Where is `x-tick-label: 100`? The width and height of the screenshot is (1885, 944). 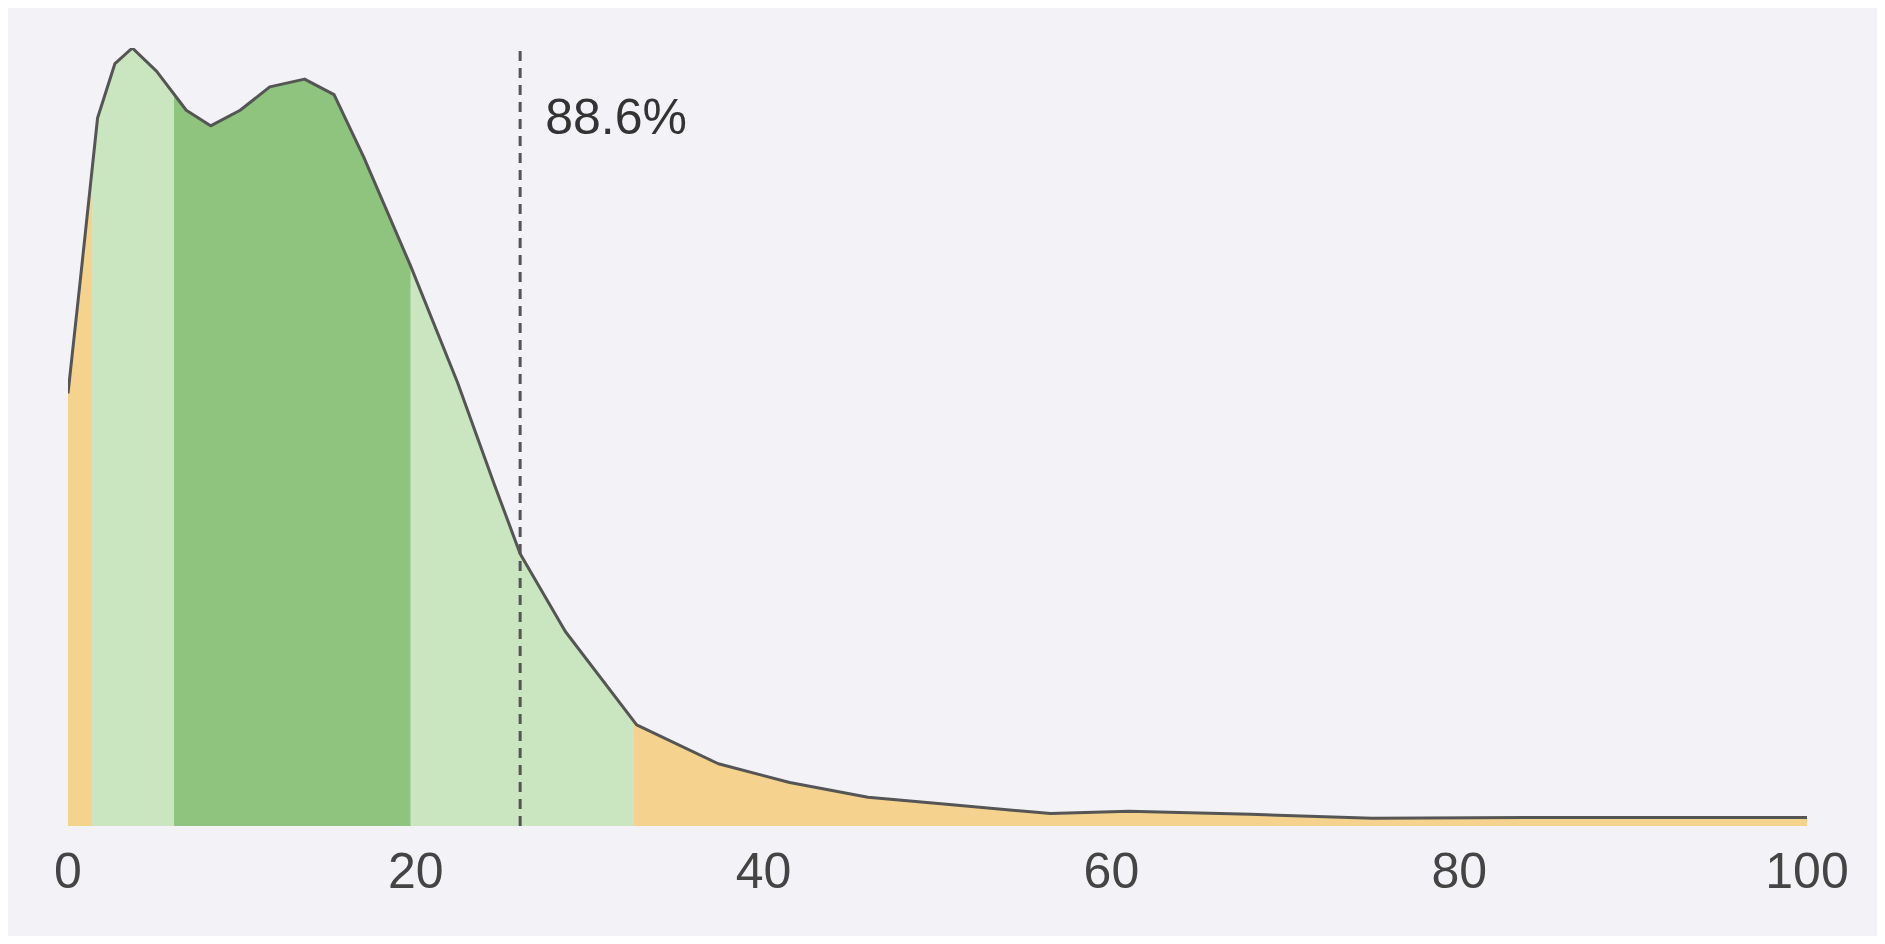 x-tick-label: 100 is located at coordinates (1807, 870).